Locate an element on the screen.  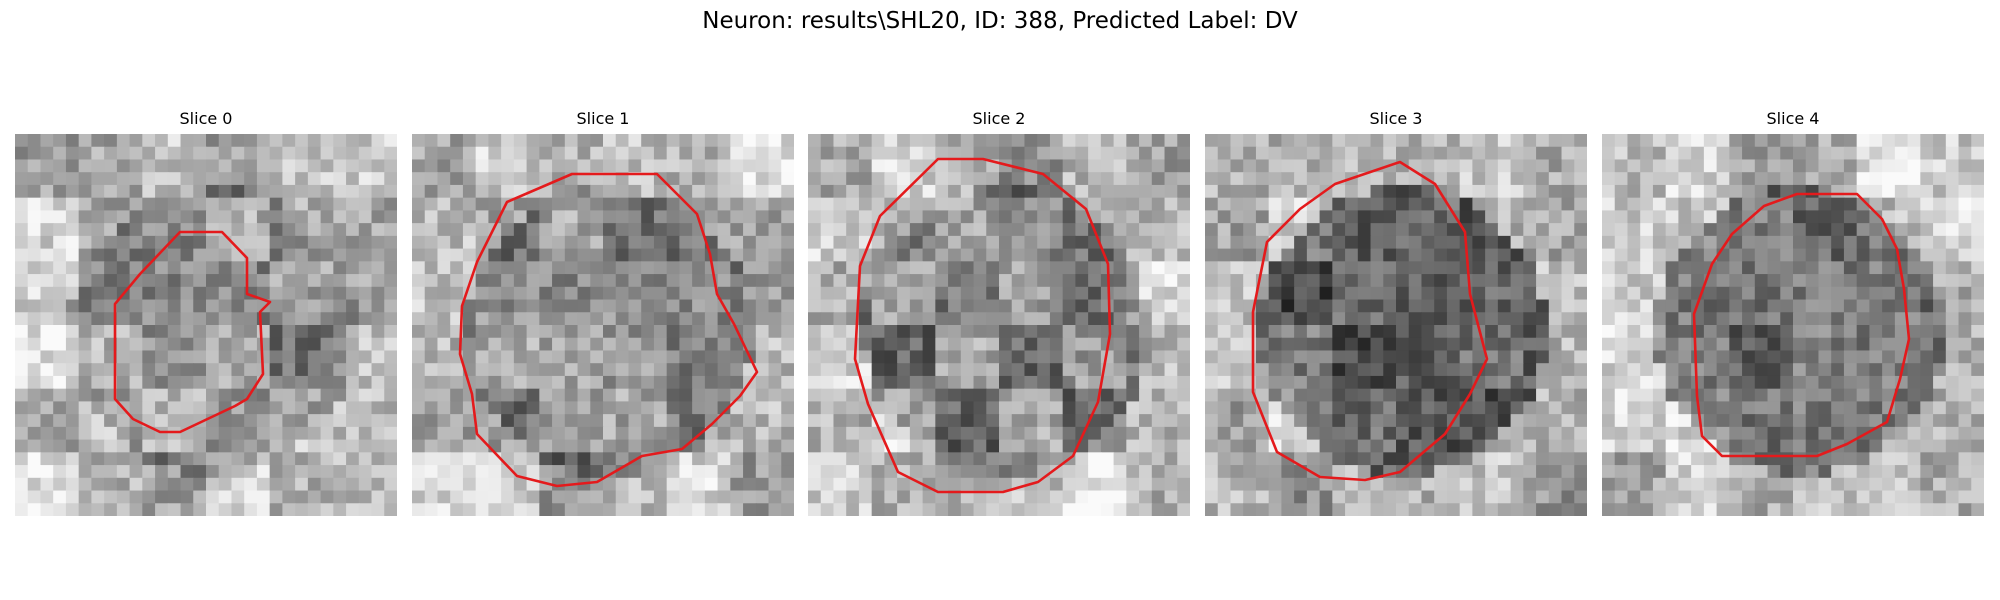
slice-panel-1: Slice 1 is located at coordinates (603, 312).